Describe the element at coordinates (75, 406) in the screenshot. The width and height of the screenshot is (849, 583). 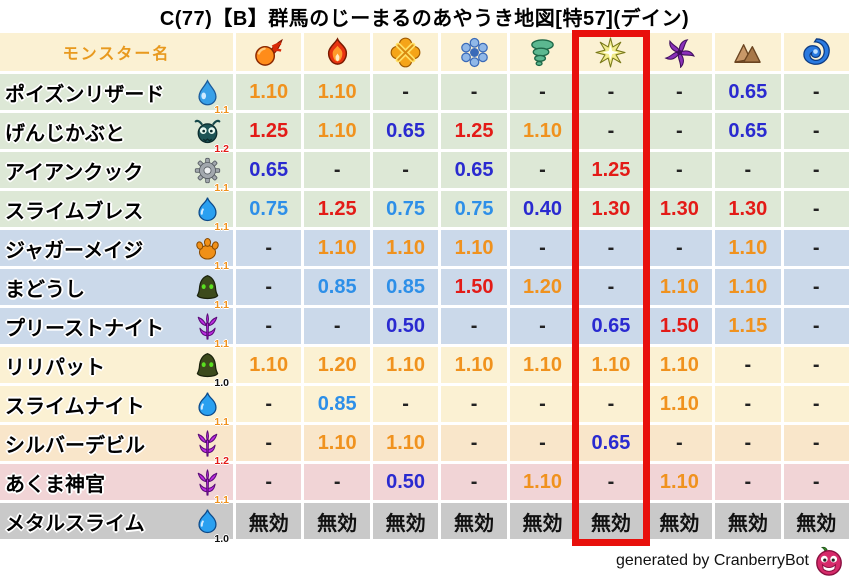
I see `monster-name: スライムナイト` at that location.